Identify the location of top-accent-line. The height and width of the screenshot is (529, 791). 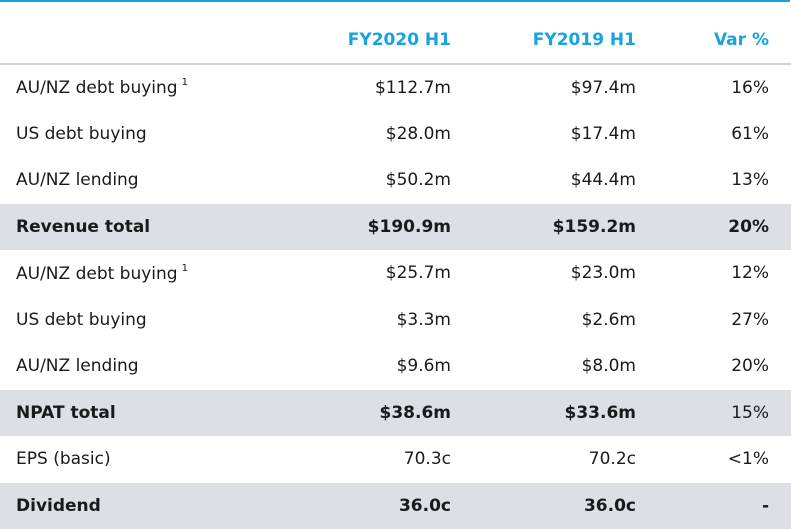
(395, 5).